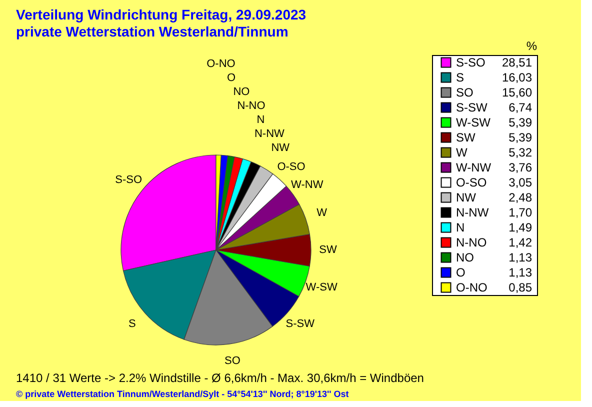 This screenshot has height=407, width=592. I want to click on slice-label: SW, so click(328, 250).